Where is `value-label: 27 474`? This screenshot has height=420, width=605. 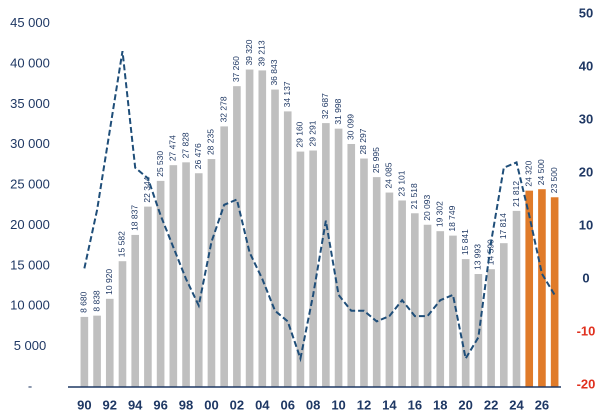
value-label: 27 474 is located at coordinates (173, 148).